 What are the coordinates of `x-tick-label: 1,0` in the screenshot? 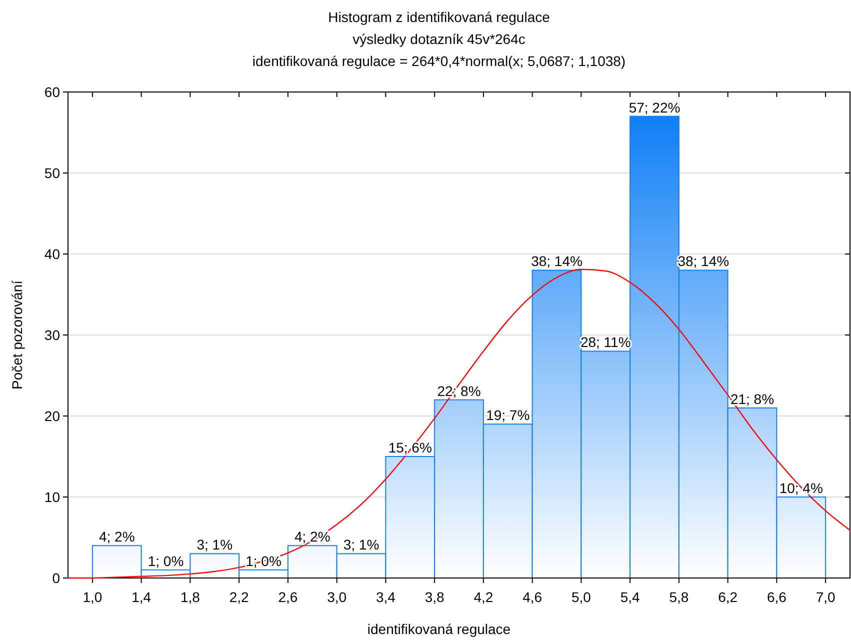 It's located at (92, 597).